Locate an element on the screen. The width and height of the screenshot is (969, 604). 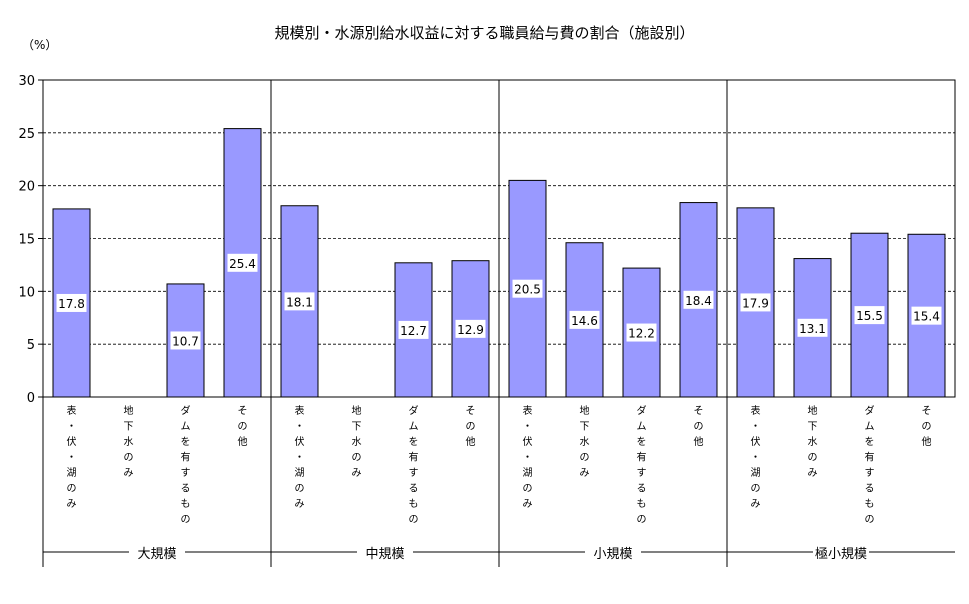
data-label: 15.5 is located at coordinates (869, 316).